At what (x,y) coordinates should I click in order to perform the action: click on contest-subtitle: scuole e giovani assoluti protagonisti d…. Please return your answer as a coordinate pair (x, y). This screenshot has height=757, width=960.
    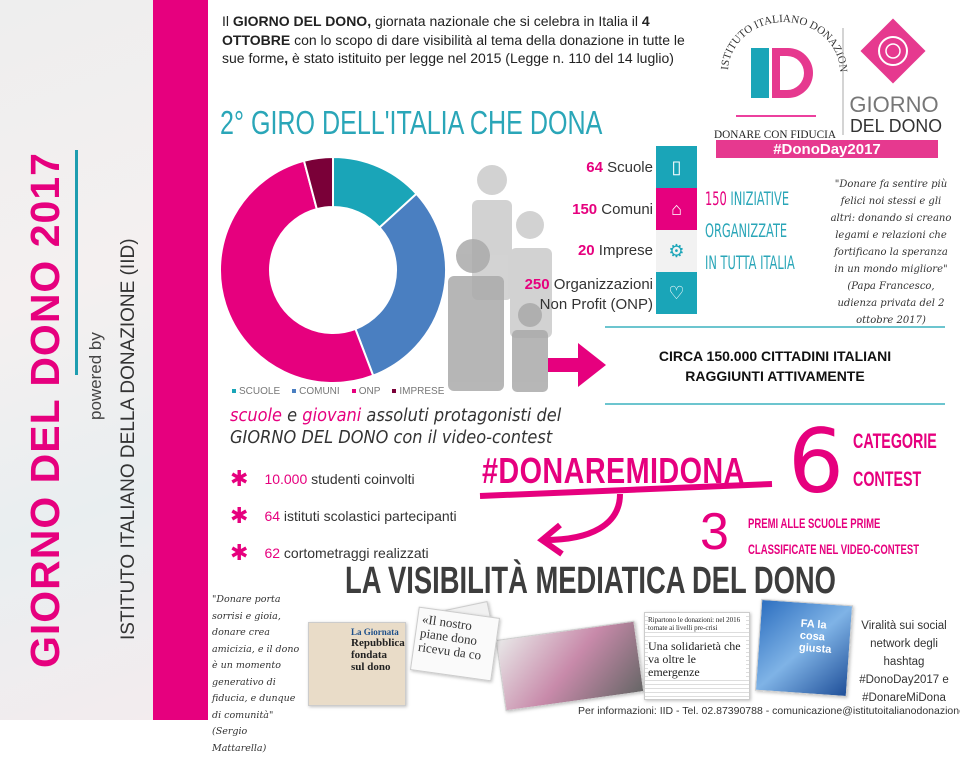
    Looking at the image, I should click on (396, 426).